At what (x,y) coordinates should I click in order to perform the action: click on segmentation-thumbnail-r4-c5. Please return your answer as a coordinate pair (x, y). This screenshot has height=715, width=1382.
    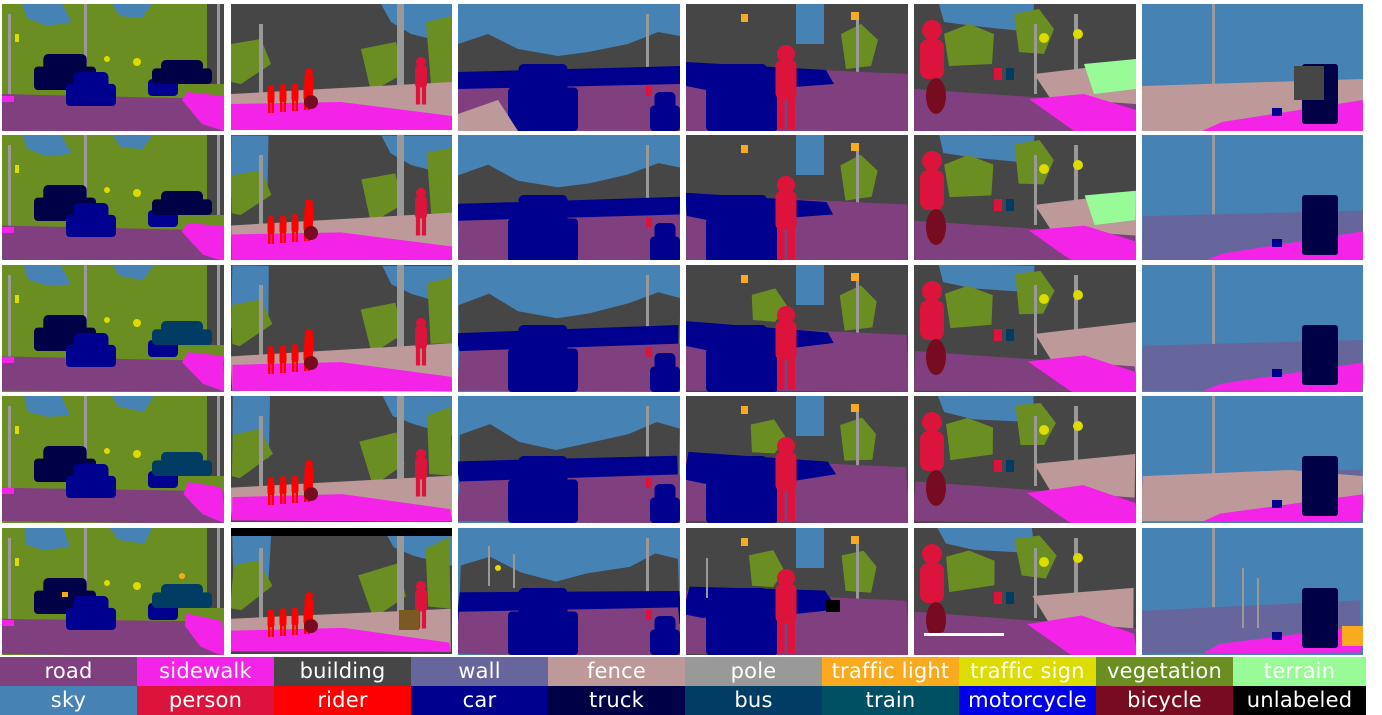
    Looking at the image, I should click on (1025, 459).